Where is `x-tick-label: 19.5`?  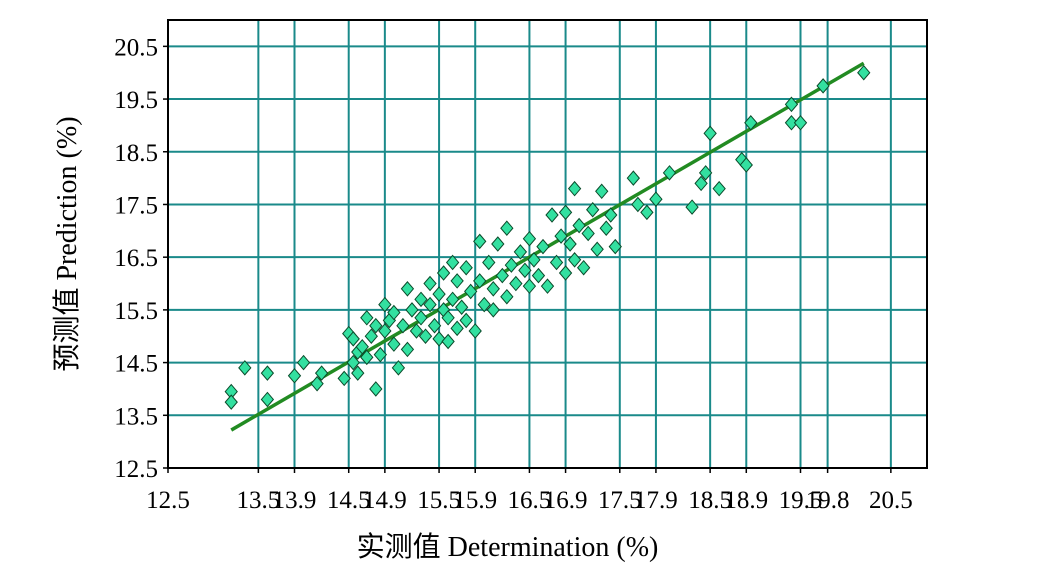 x-tick-label: 19.5 is located at coordinates (801, 500).